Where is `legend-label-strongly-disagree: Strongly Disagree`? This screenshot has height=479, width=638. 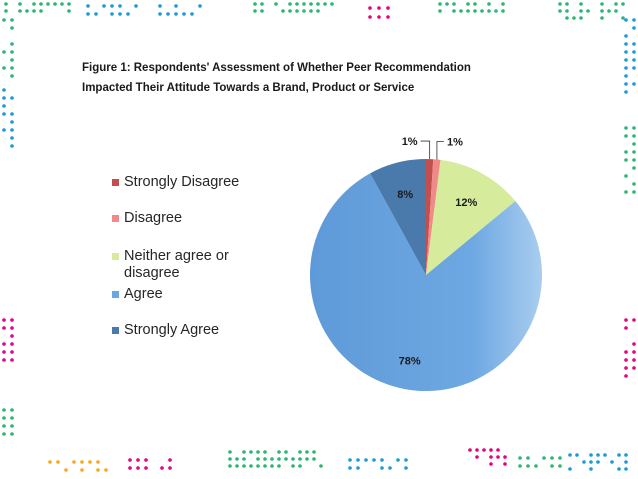
legend-label-strongly-disagree: Strongly Disagree is located at coordinates (182, 182).